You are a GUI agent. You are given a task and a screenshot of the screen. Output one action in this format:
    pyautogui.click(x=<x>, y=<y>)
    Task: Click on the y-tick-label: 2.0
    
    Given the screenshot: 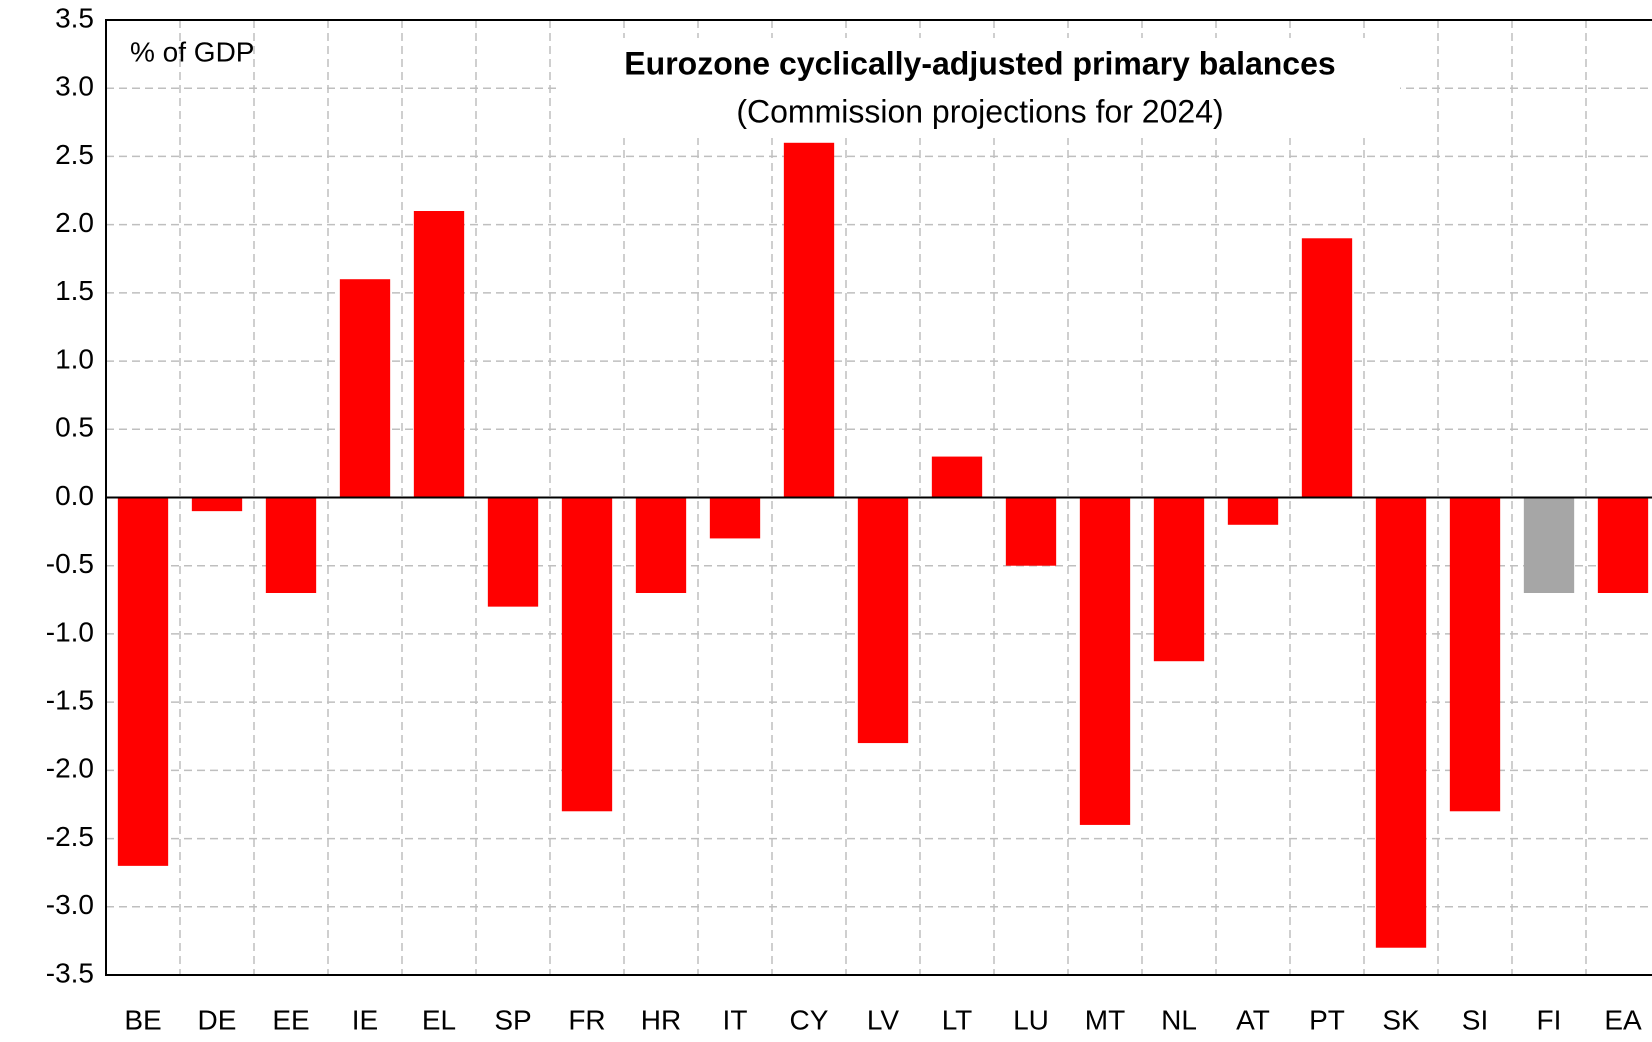 What is the action you would take?
    pyautogui.click(x=74, y=222)
    